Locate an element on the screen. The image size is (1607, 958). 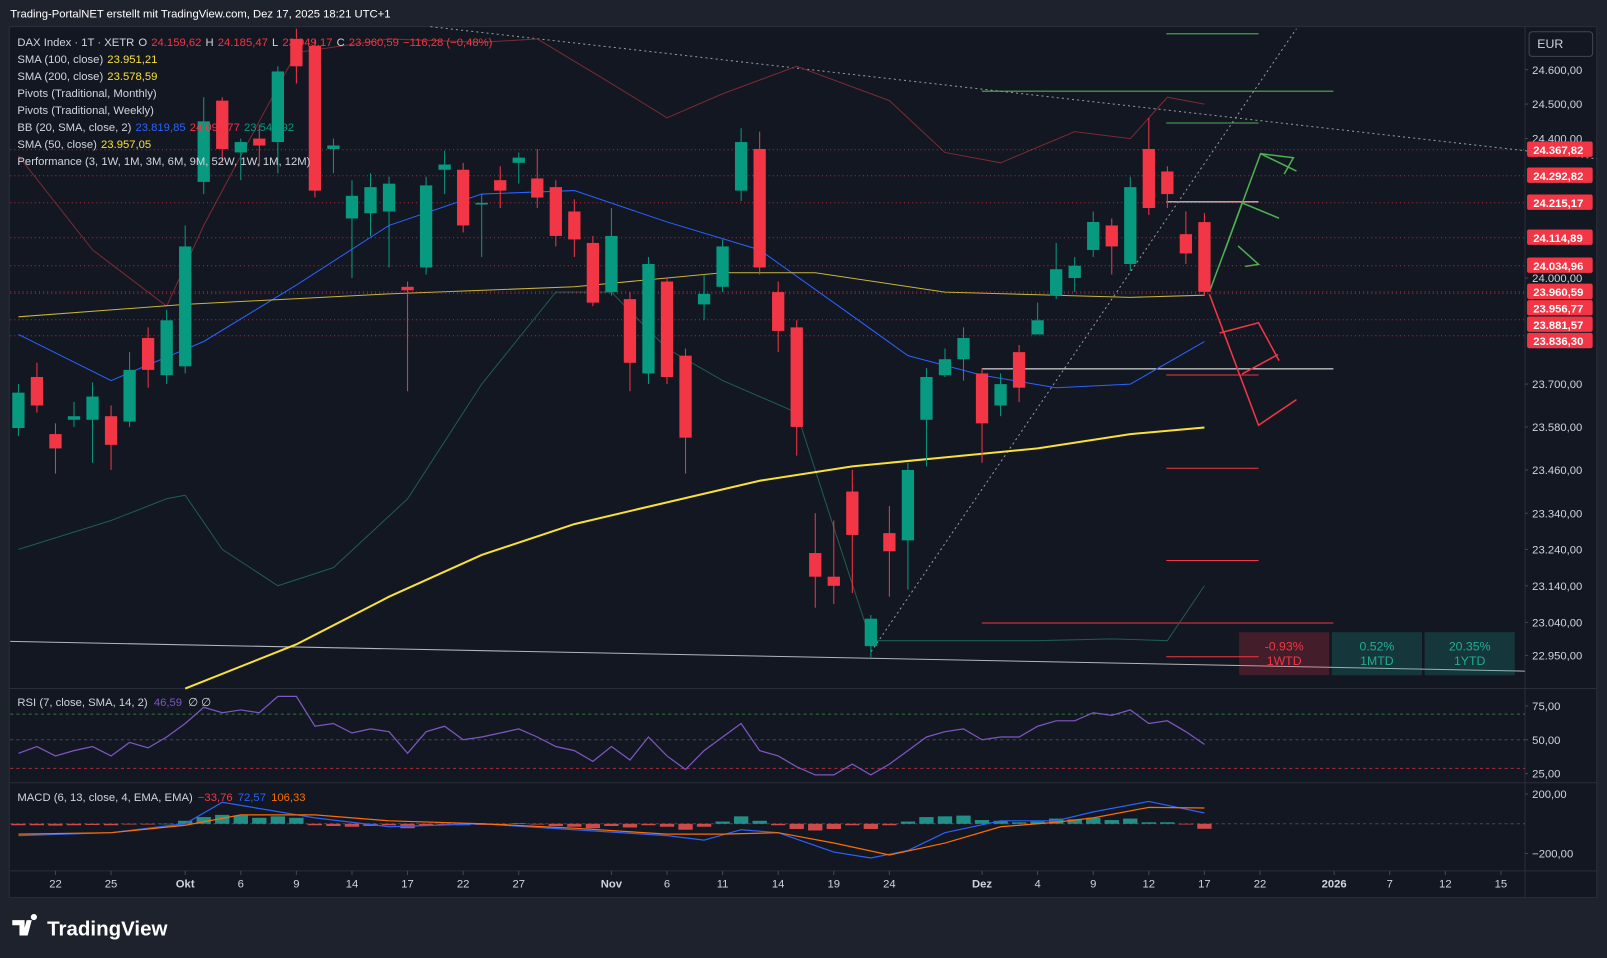
indicator-line is located at coordinates (611, 831).